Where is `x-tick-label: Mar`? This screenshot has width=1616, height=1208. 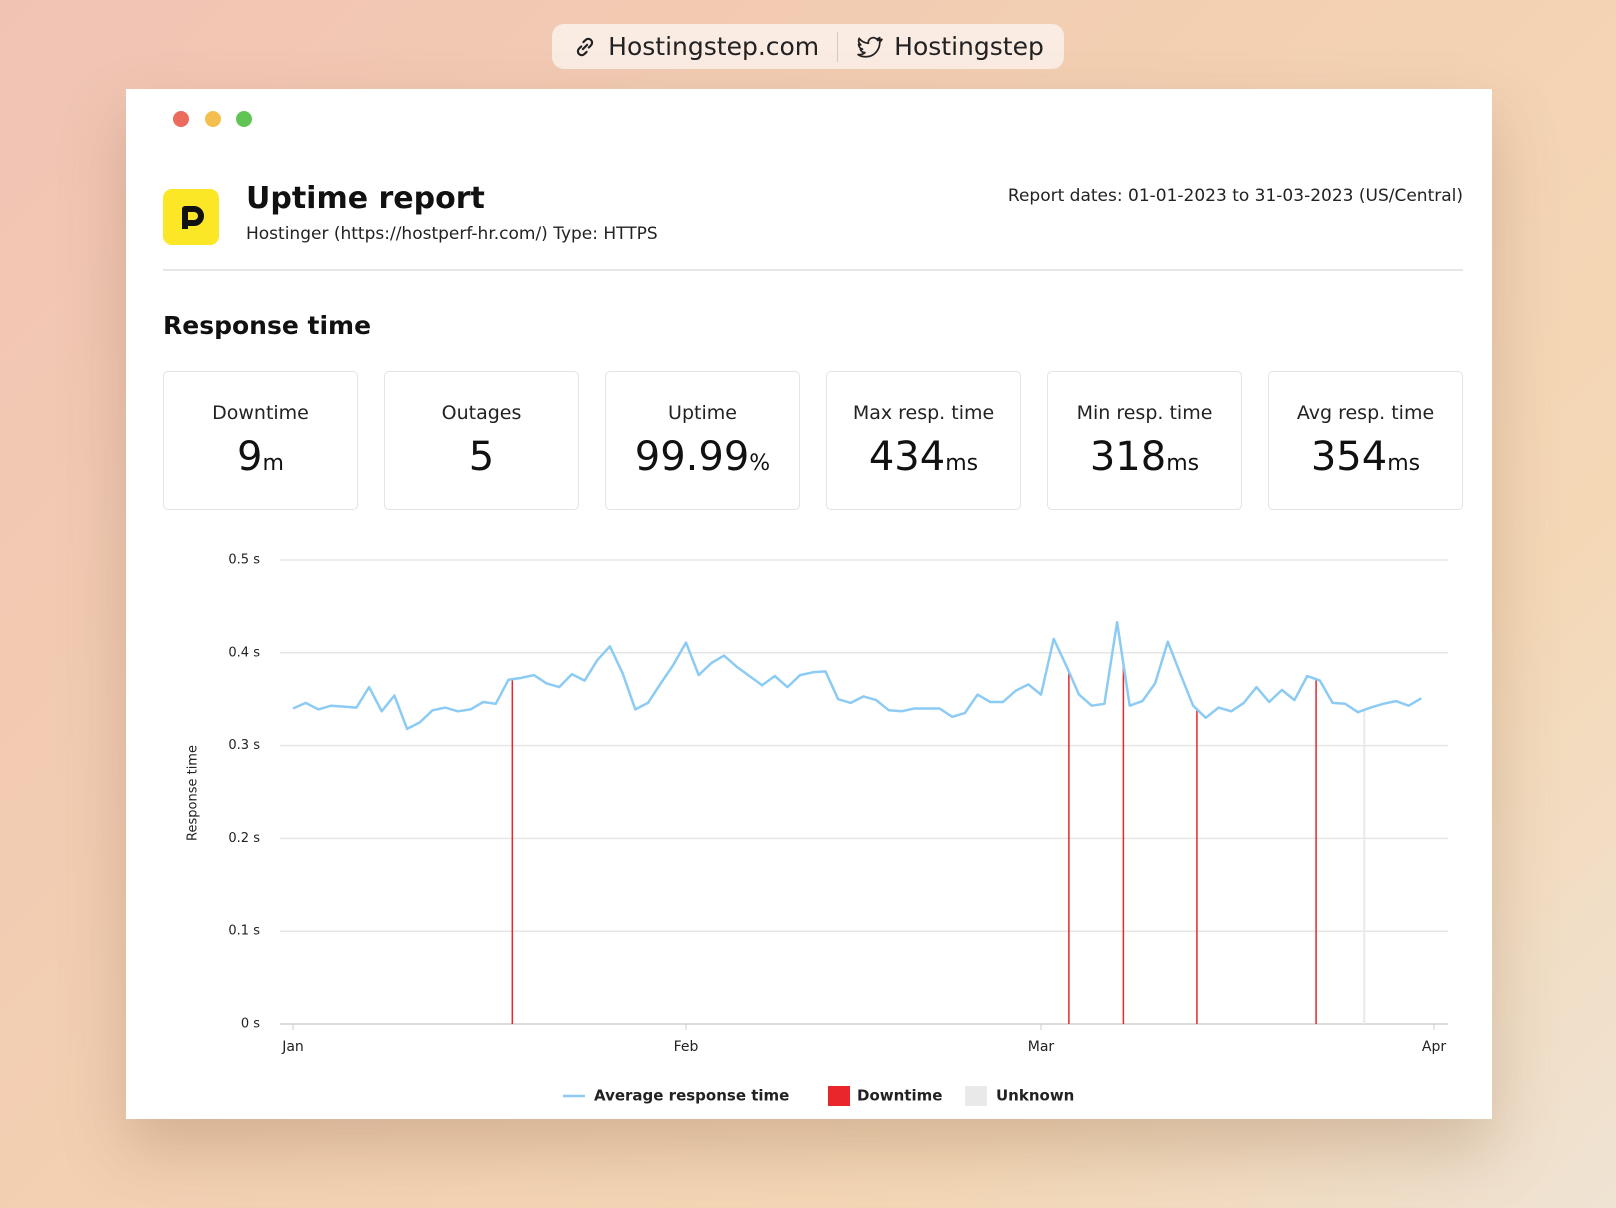
x-tick-label: Mar is located at coordinates (1041, 1047).